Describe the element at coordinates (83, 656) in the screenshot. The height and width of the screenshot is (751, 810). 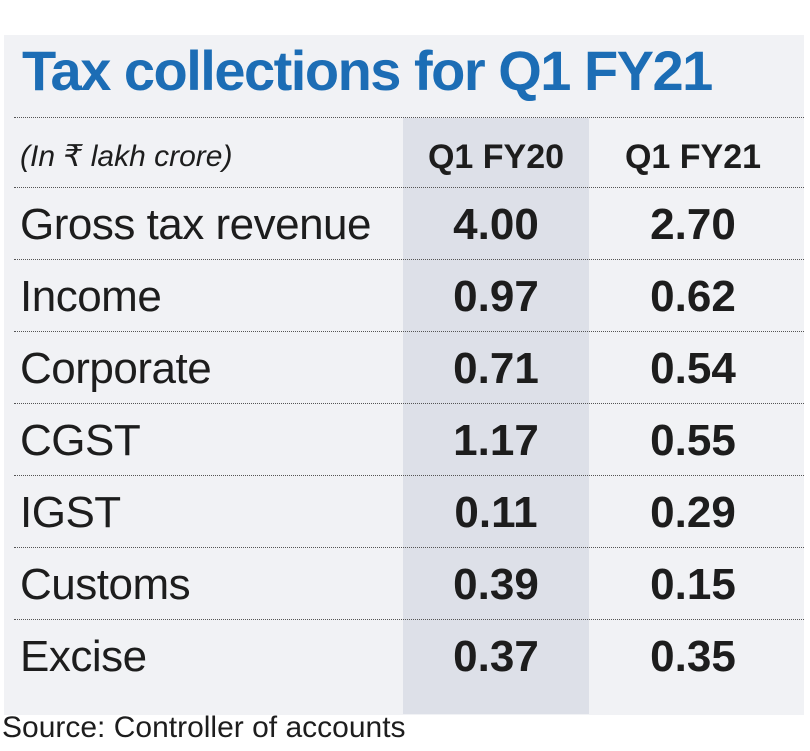
I see `row-label-excise: Excise` at that location.